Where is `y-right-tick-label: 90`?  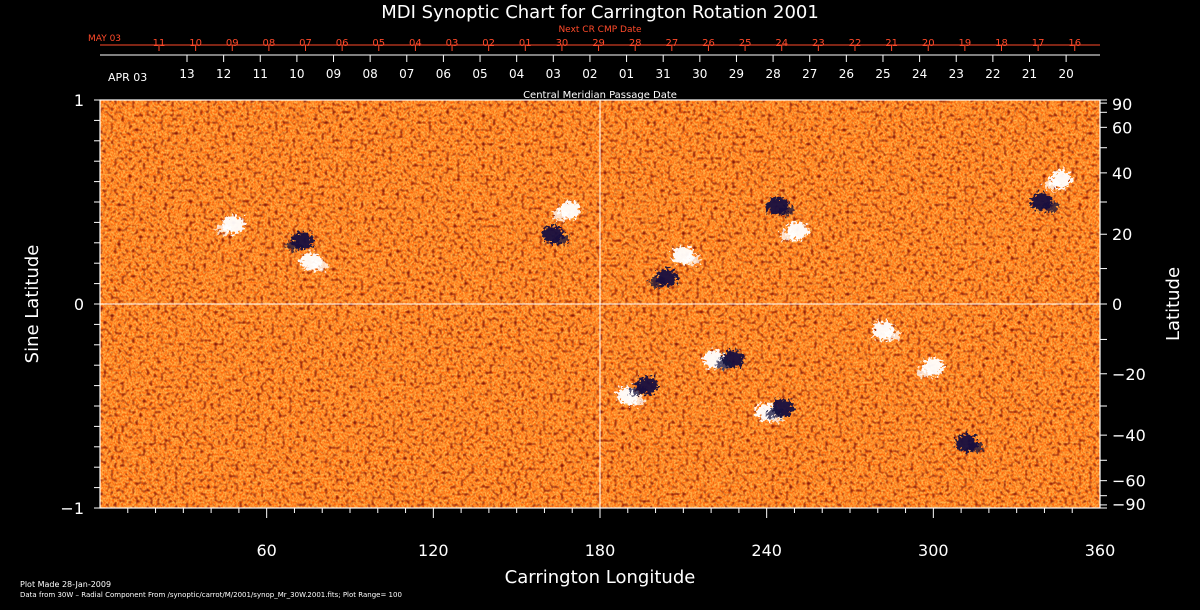
y-right-tick-label: 90 is located at coordinates (1122, 104).